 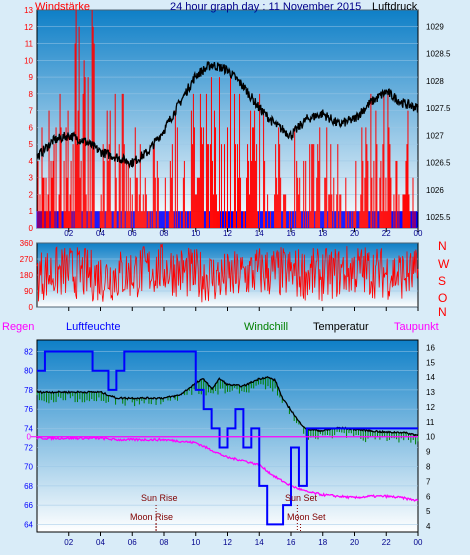 I want to click on dir-label-w: W, so click(x=444, y=264).